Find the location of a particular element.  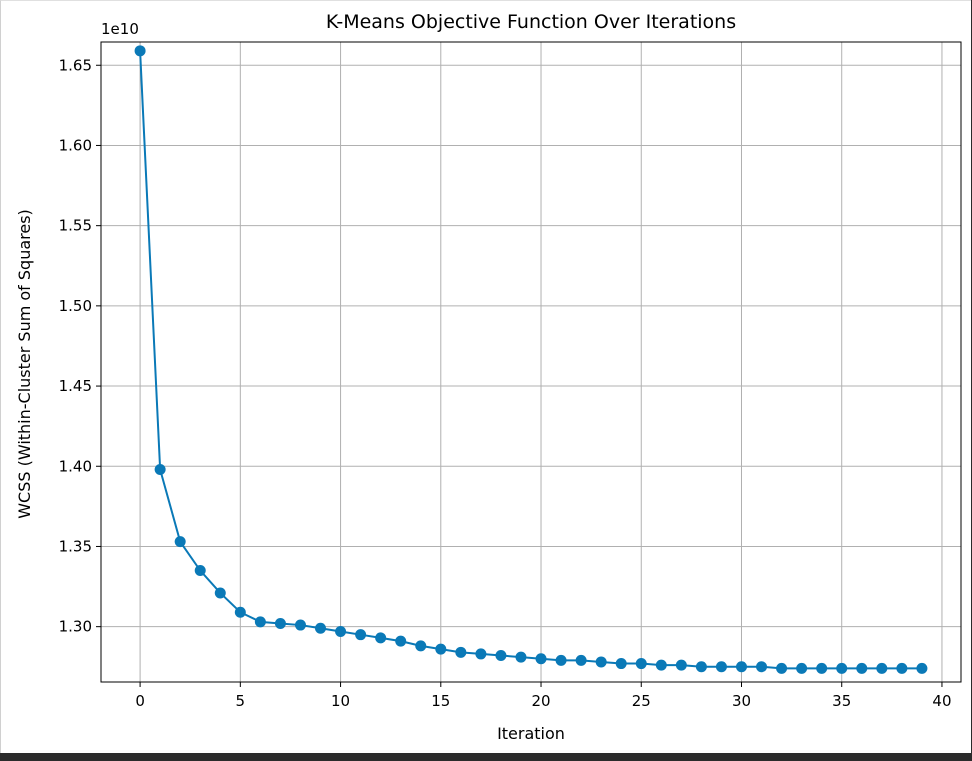

y-tick-label: 1.50 is located at coordinates (75, 306).